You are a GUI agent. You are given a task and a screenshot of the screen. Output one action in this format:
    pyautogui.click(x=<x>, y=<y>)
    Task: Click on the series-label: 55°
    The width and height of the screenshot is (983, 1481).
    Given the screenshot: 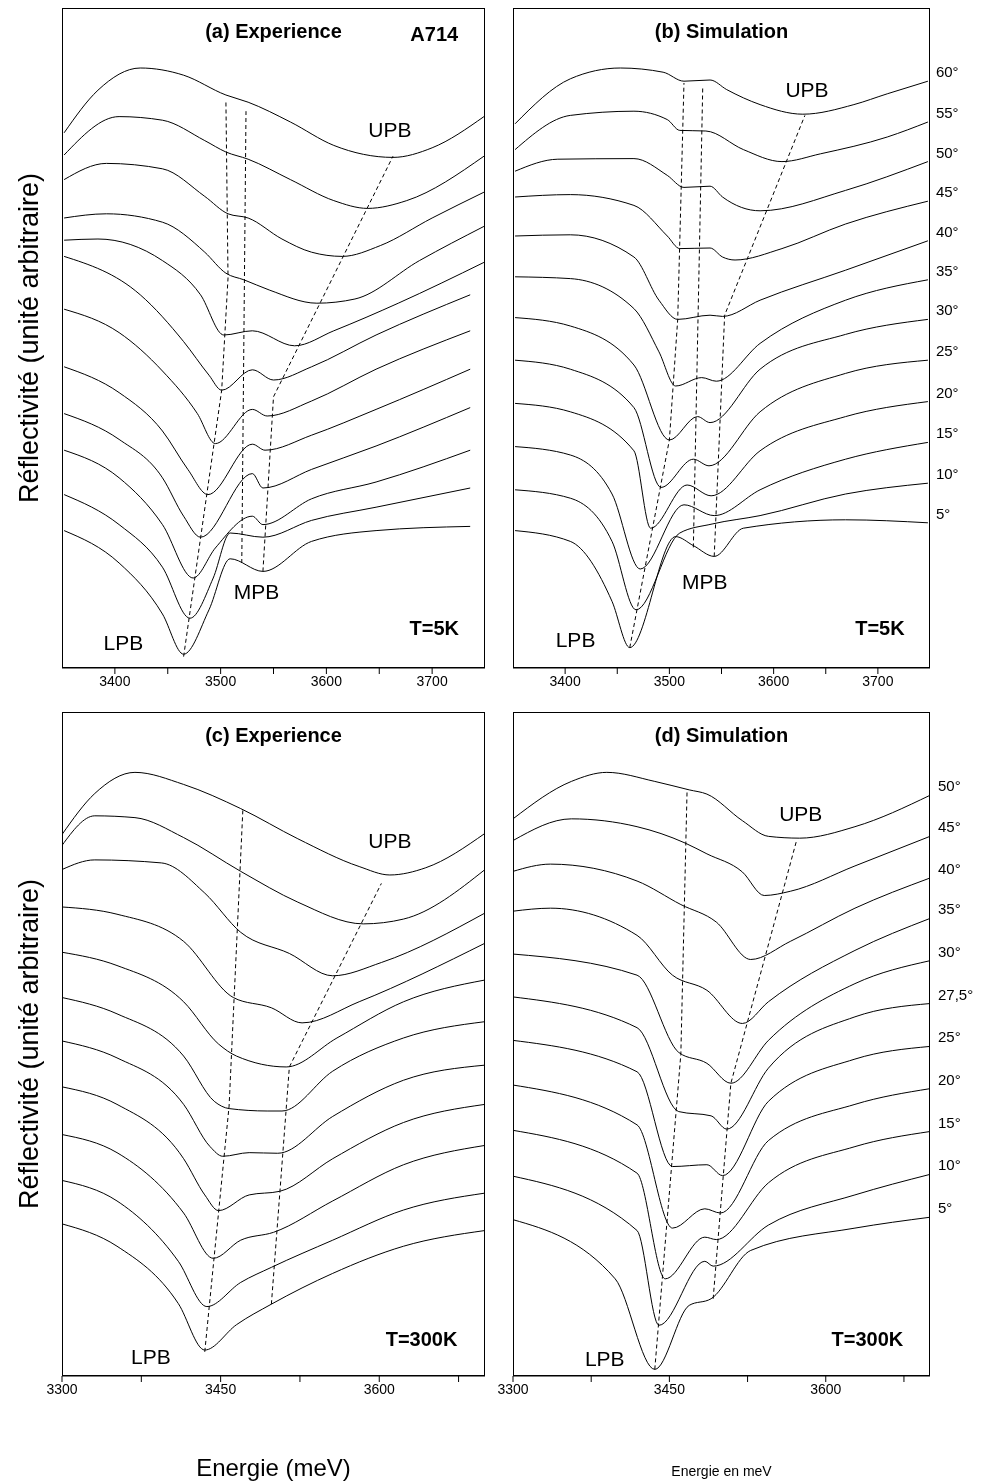 What is the action you would take?
    pyautogui.click(x=947, y=112)
    